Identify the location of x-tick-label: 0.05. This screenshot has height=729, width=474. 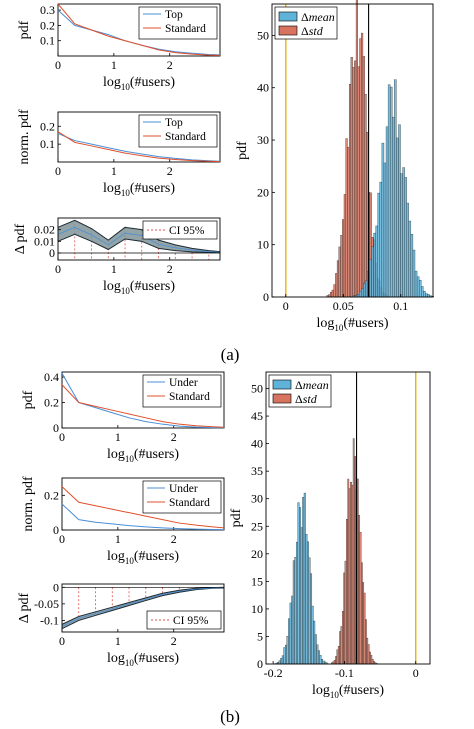
(343, 306).